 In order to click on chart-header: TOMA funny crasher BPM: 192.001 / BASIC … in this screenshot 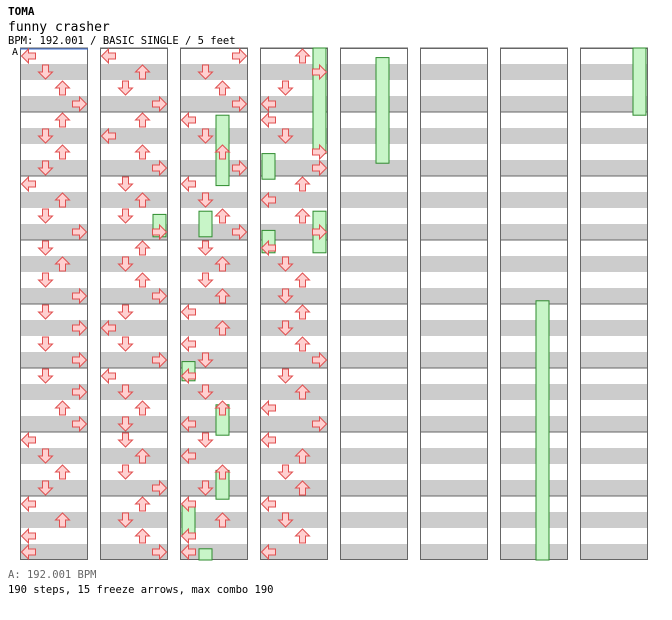, I will do `click(336, 31)`.